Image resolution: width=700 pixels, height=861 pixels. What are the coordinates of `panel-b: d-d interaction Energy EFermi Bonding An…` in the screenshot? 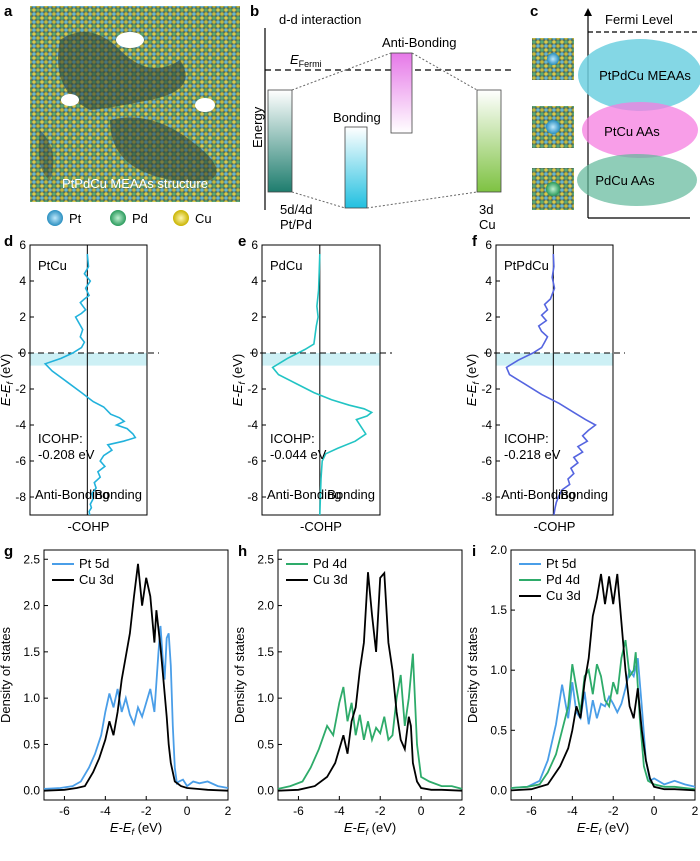 It's located at (381, 122).